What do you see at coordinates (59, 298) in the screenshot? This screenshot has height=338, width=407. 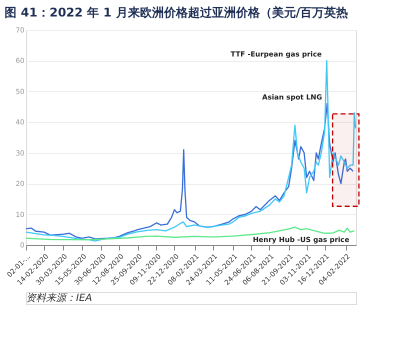 I see `text: 资料来源：IEA` at bounding box center [59, 298].